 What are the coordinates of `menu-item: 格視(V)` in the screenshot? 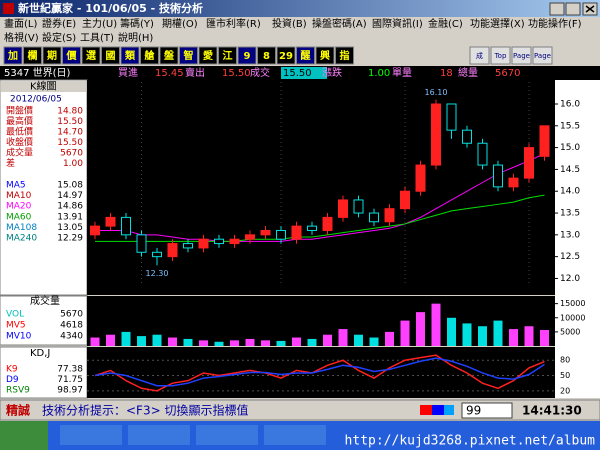 It's located at (21, 37).